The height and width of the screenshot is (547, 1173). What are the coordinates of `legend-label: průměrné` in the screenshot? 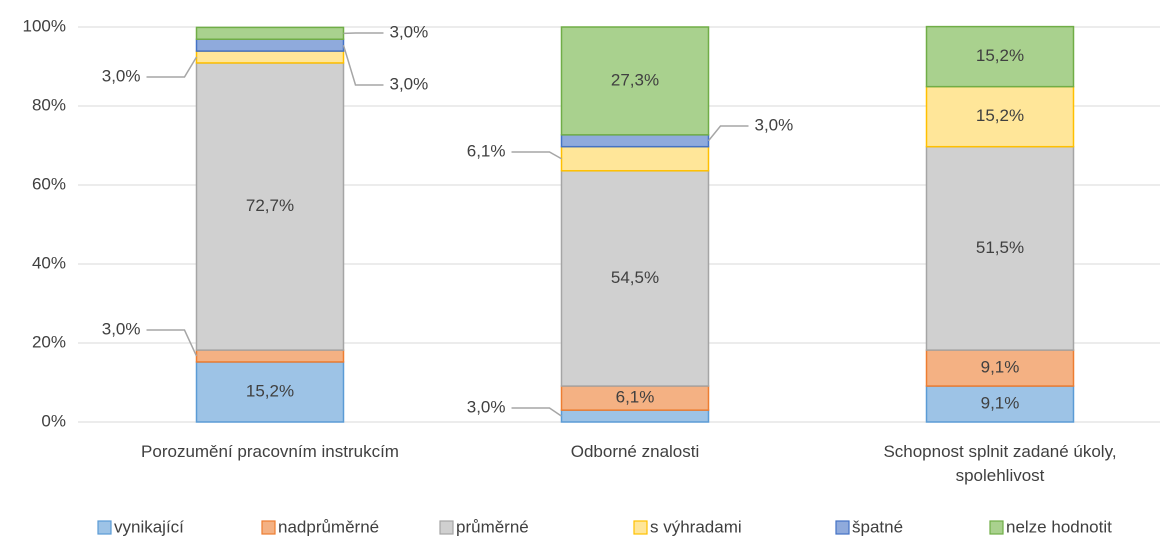 It's located at (492, 526).